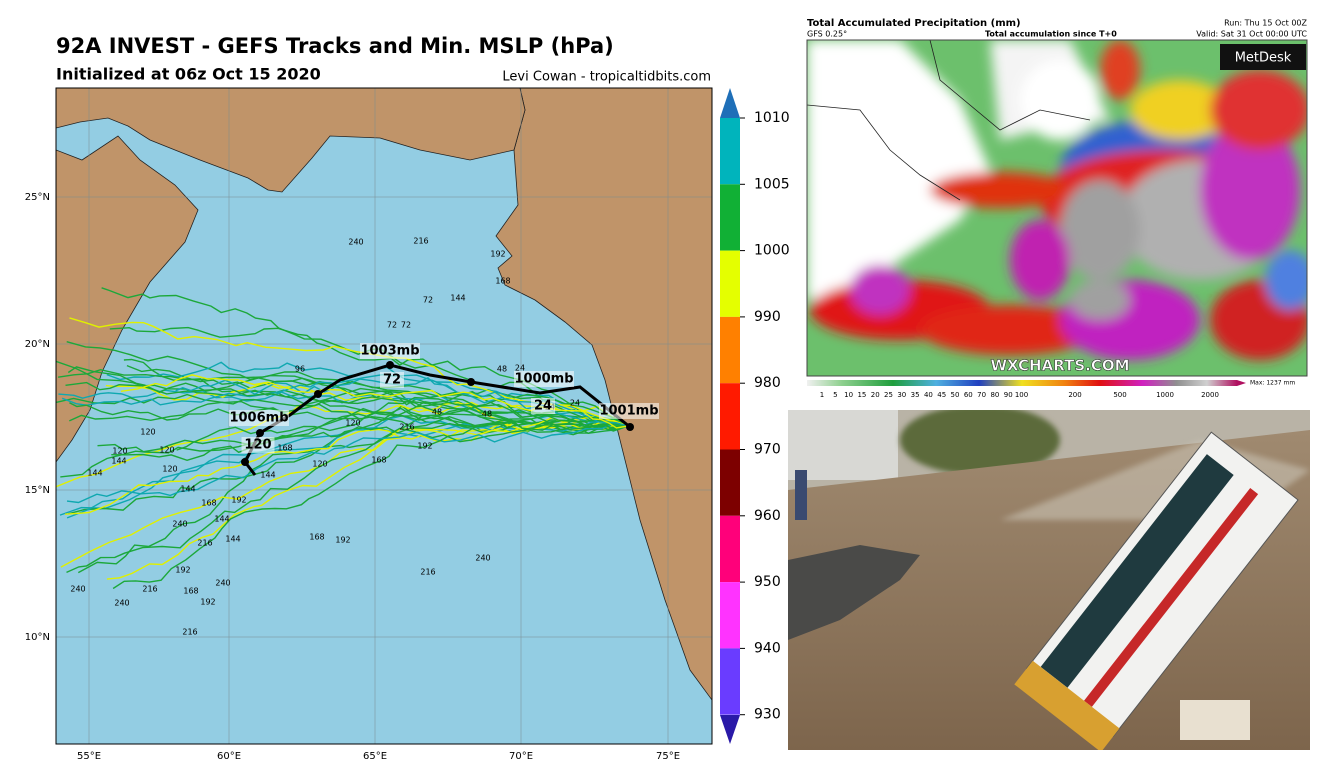 The width and height of the screenshot is (1320, 772). What do you see at coordinates (848, 395) in the screenshot?
I see `precip-scale-label: 10` at bounding box center [848, 395].